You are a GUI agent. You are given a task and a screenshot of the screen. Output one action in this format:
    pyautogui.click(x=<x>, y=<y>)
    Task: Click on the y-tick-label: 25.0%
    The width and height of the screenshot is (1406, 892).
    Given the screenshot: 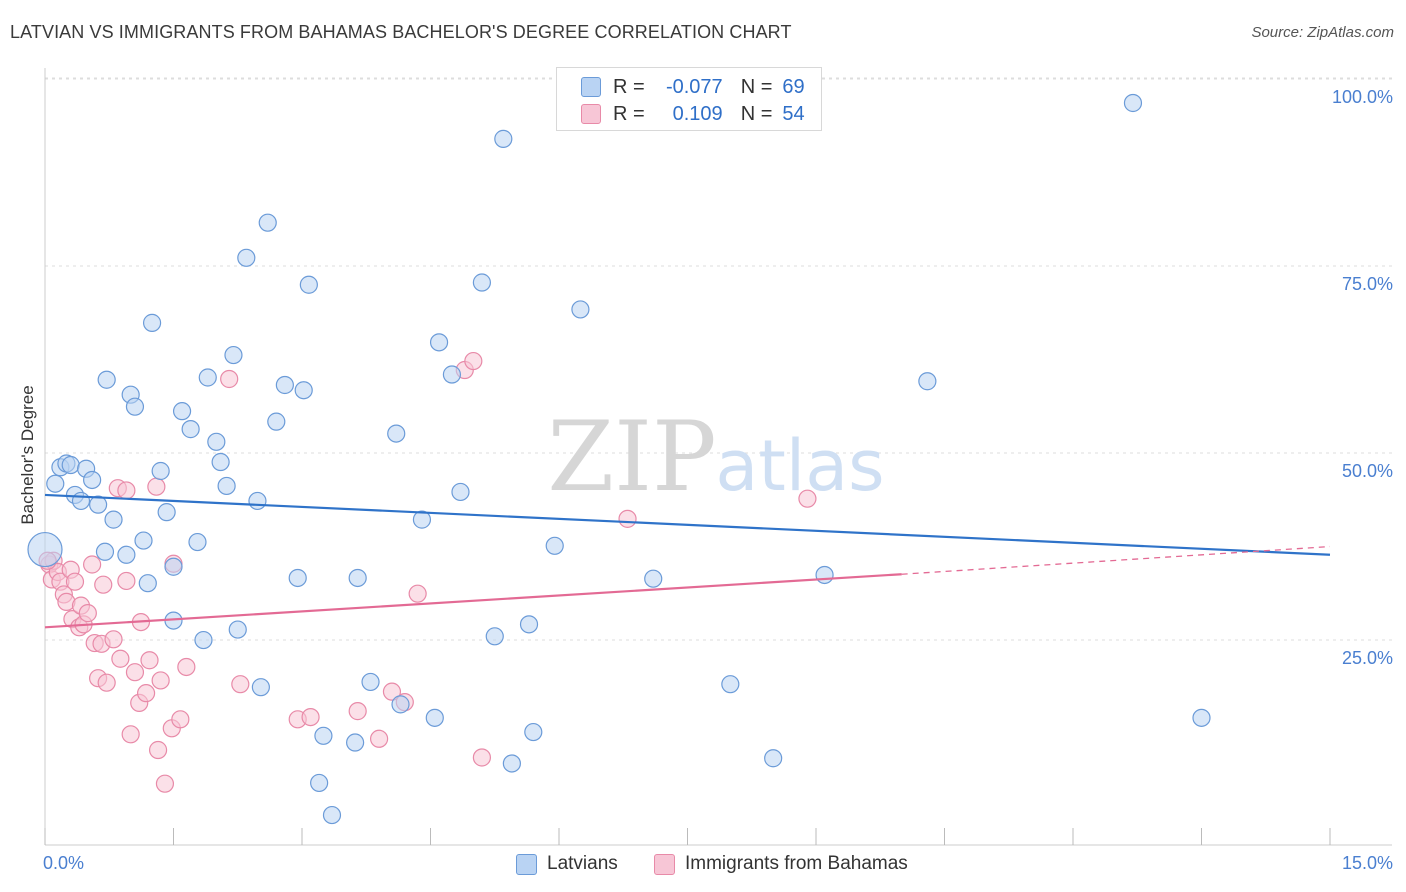 What is the action you would take?
    pyautogui.click(x=1367, y=658)
    